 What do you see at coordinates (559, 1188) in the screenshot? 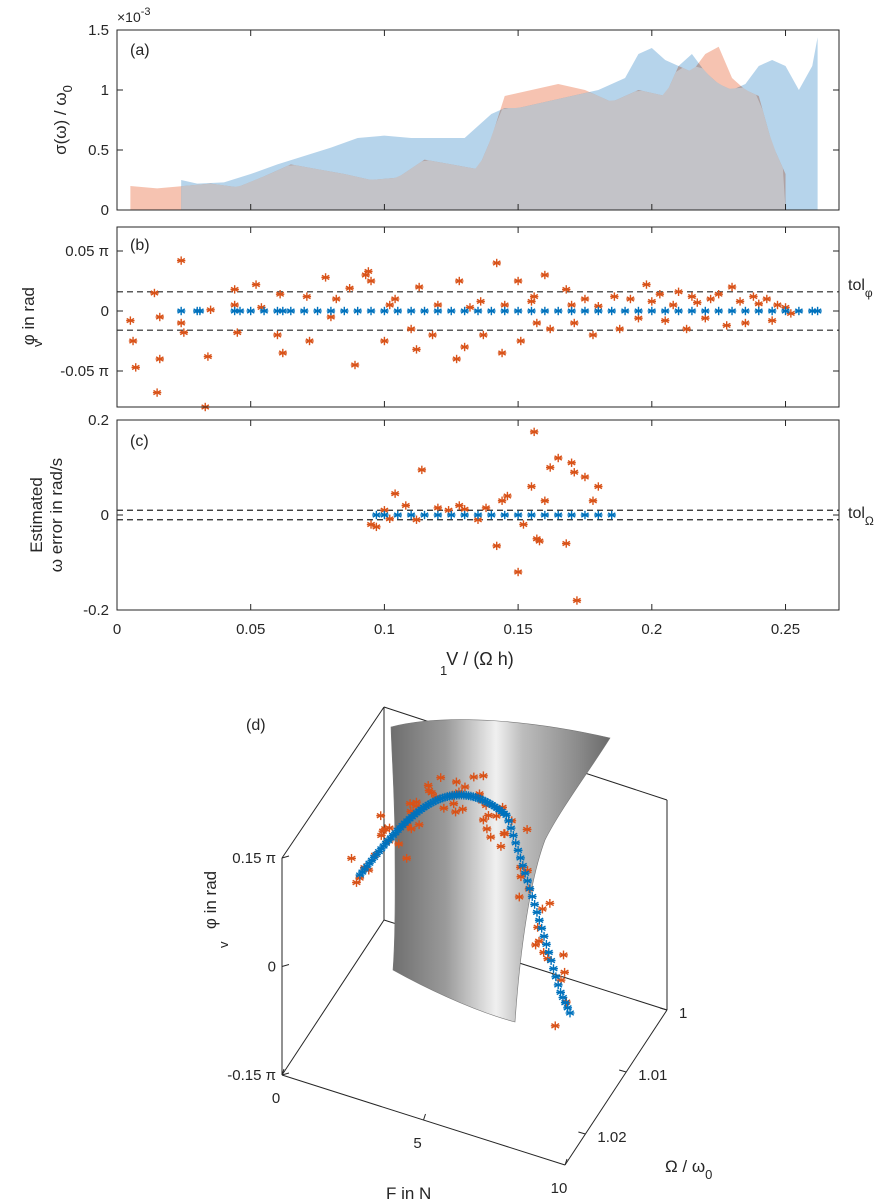
I see `x-tick-label: 10` at bounding box center [559, 1188].